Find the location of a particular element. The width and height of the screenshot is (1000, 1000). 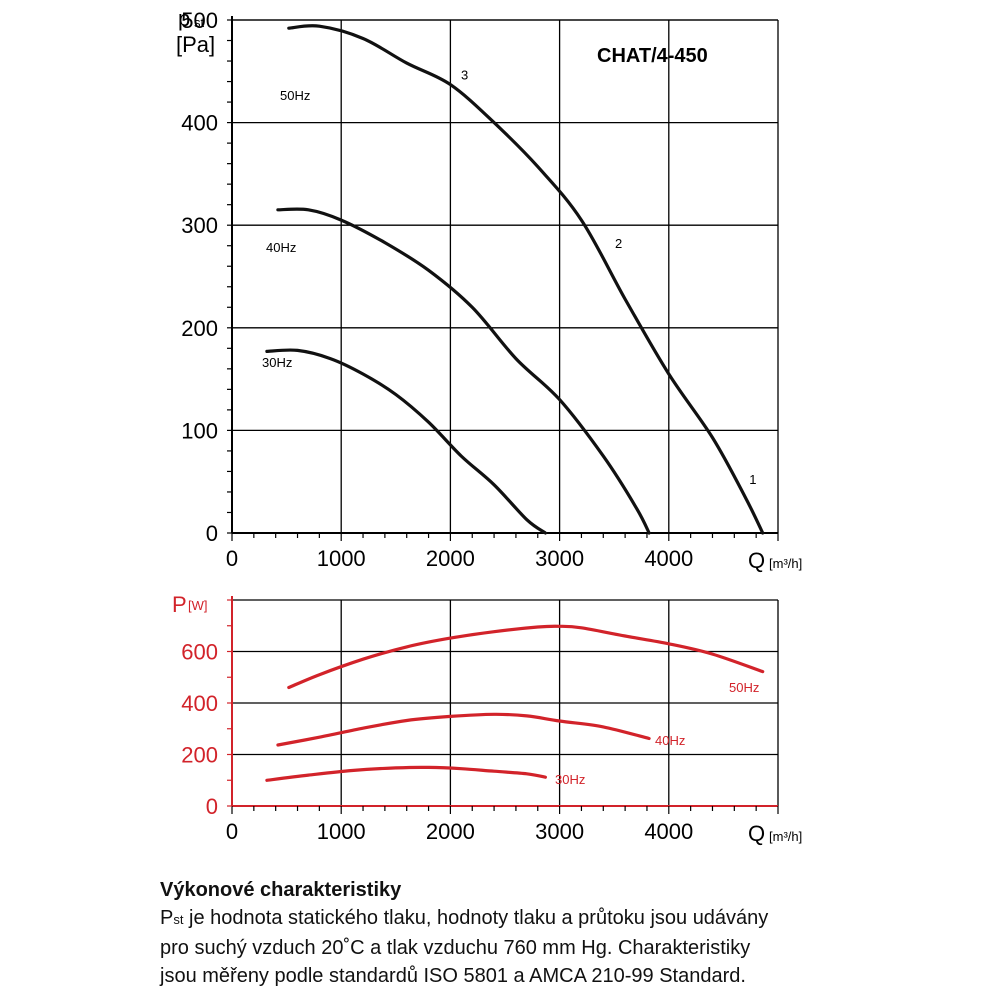

model-title: CHAT/4-450 is located at coordinates (652, 56).